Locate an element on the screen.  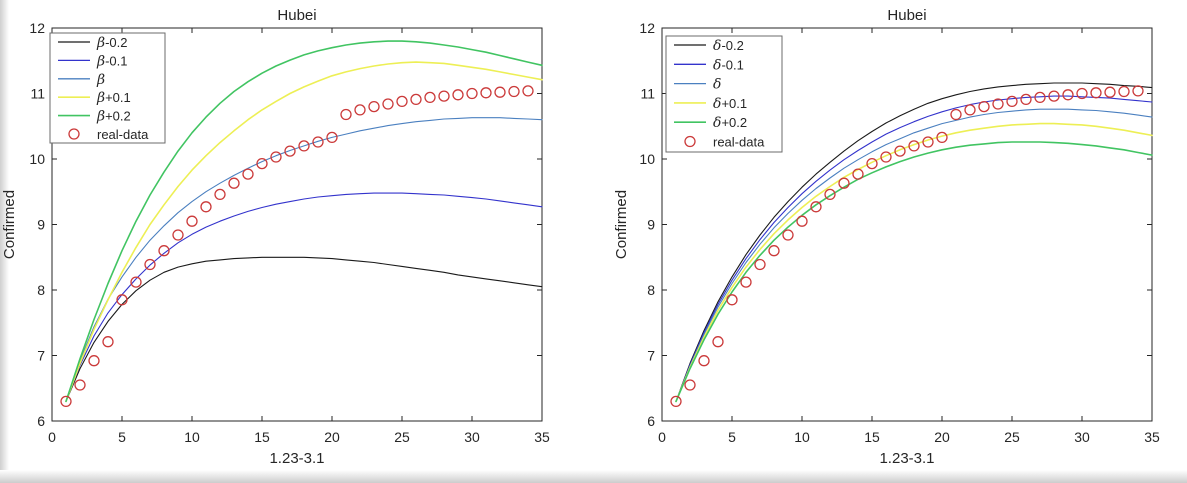
y-tick-label: 10 is located at coordinates (647, 159).